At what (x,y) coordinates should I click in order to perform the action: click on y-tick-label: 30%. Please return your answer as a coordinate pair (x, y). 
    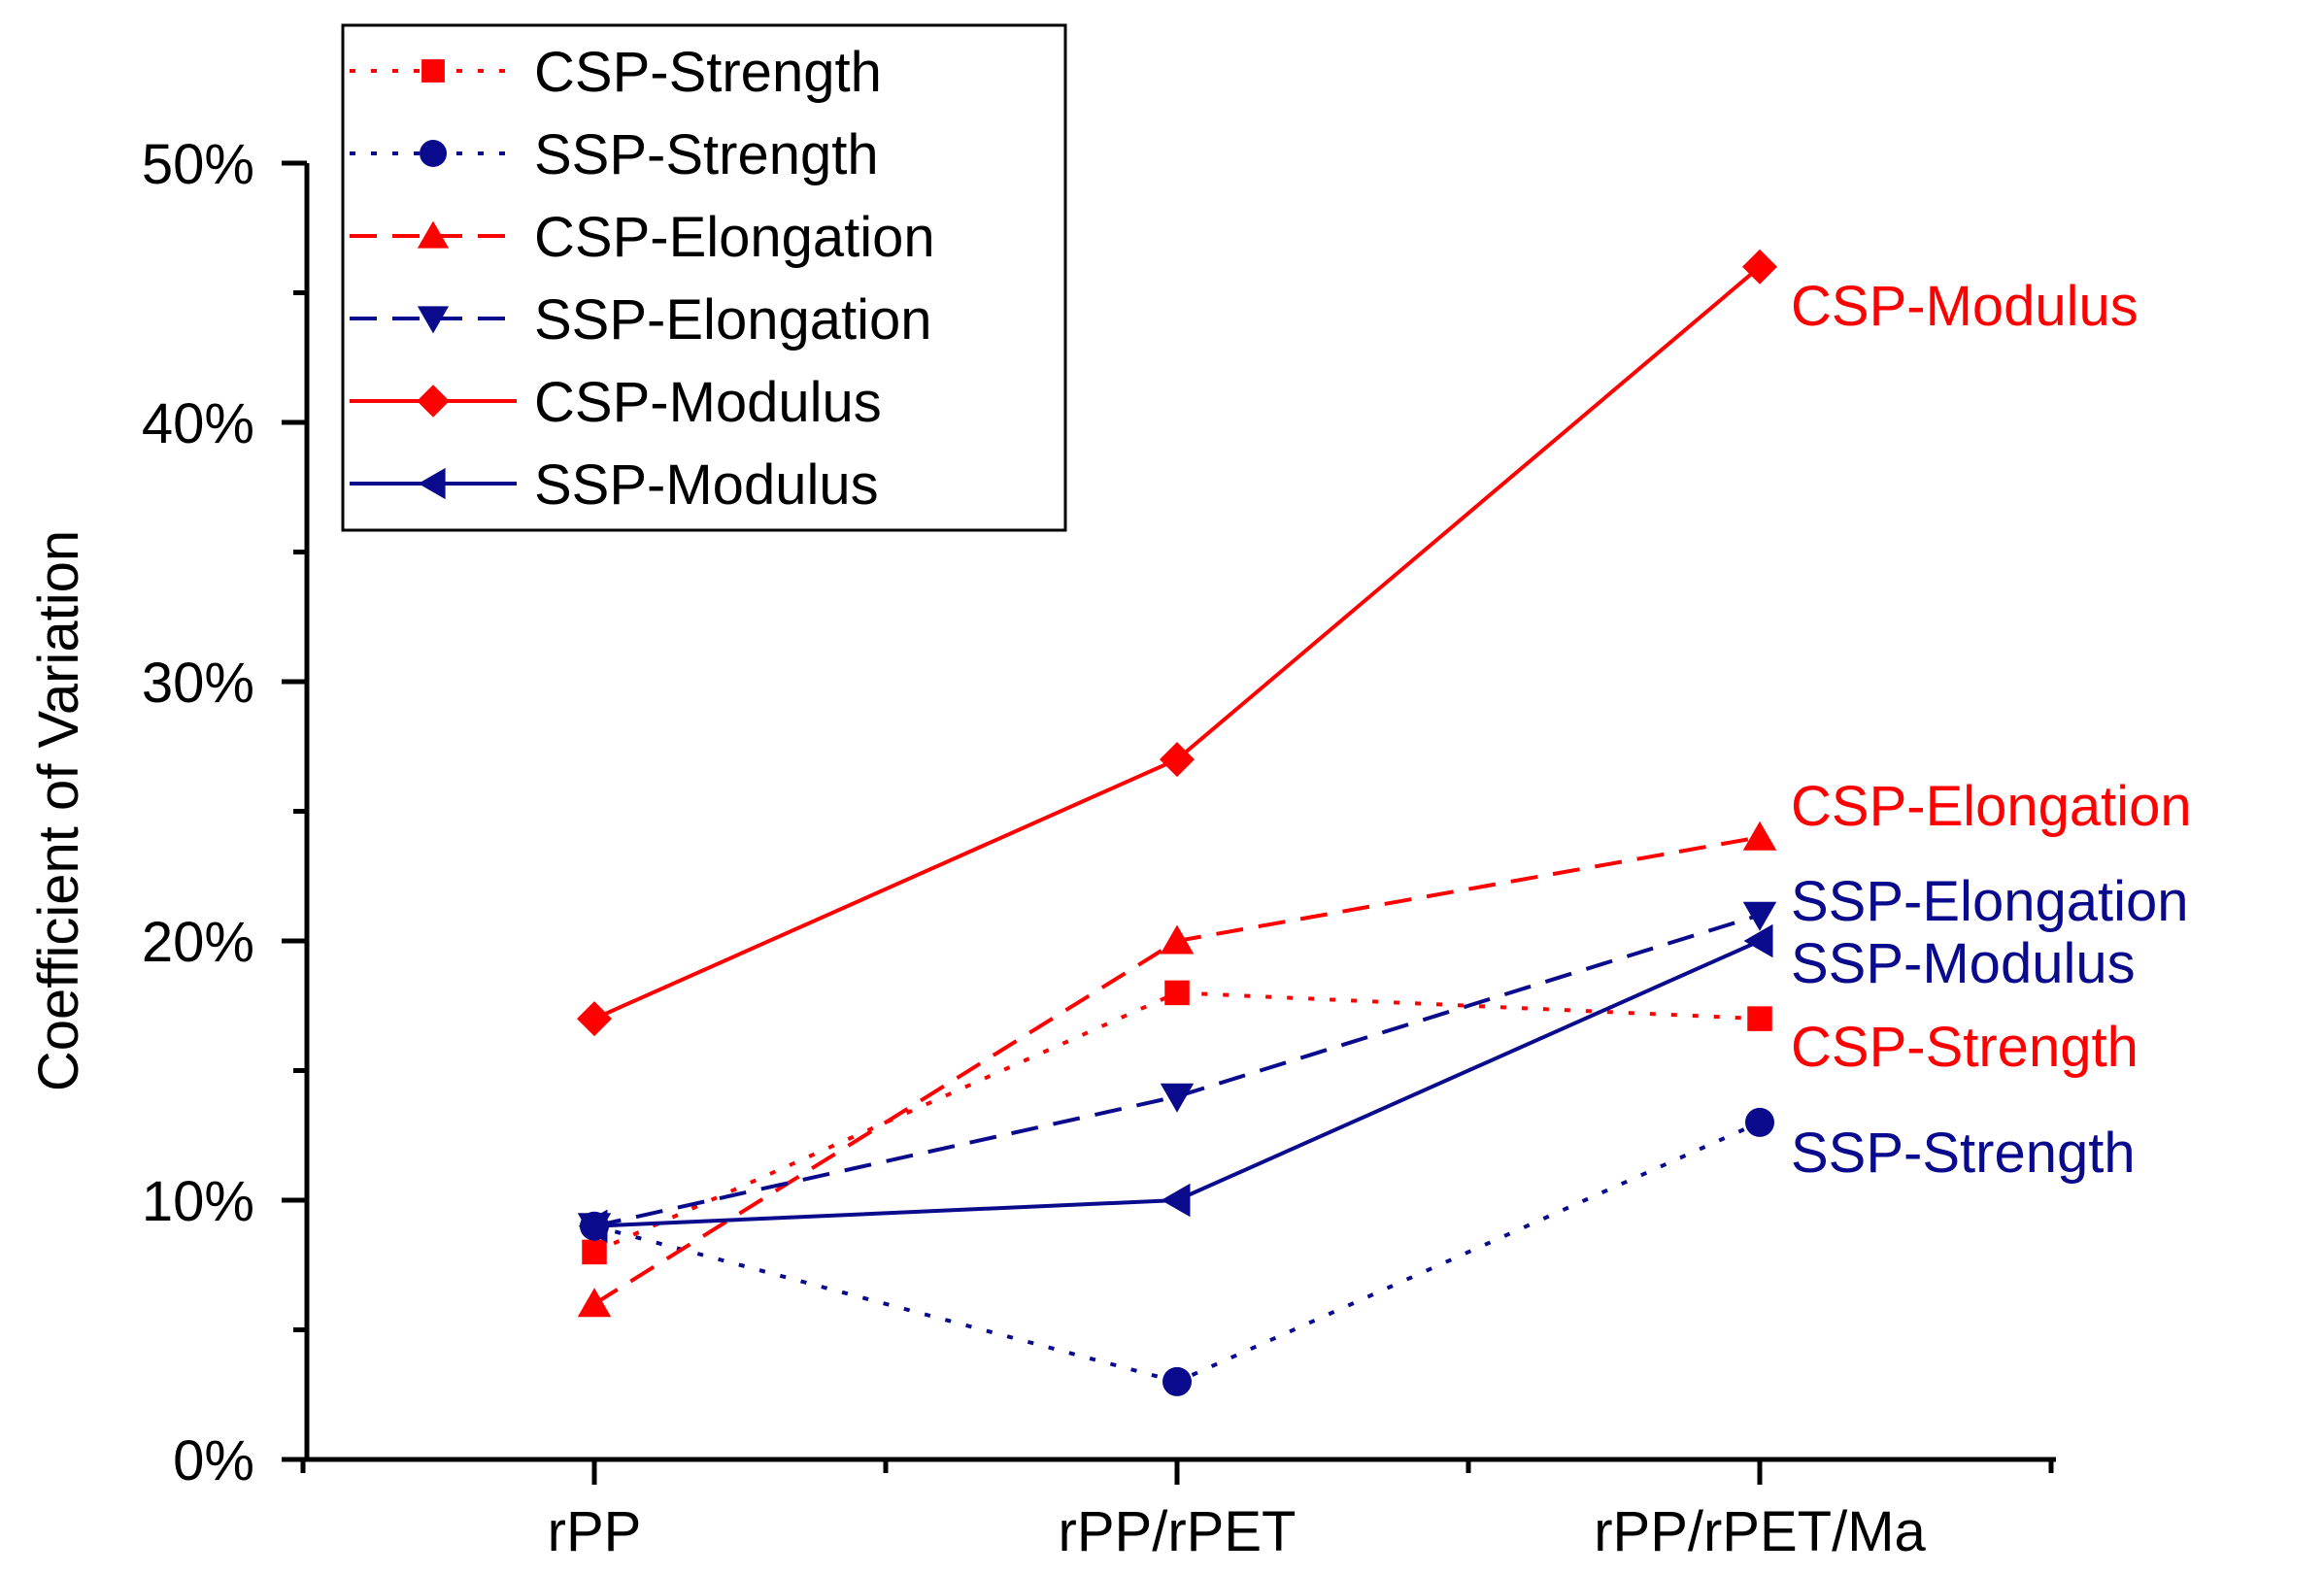
    Looking at the image, I should click on (198, 683).